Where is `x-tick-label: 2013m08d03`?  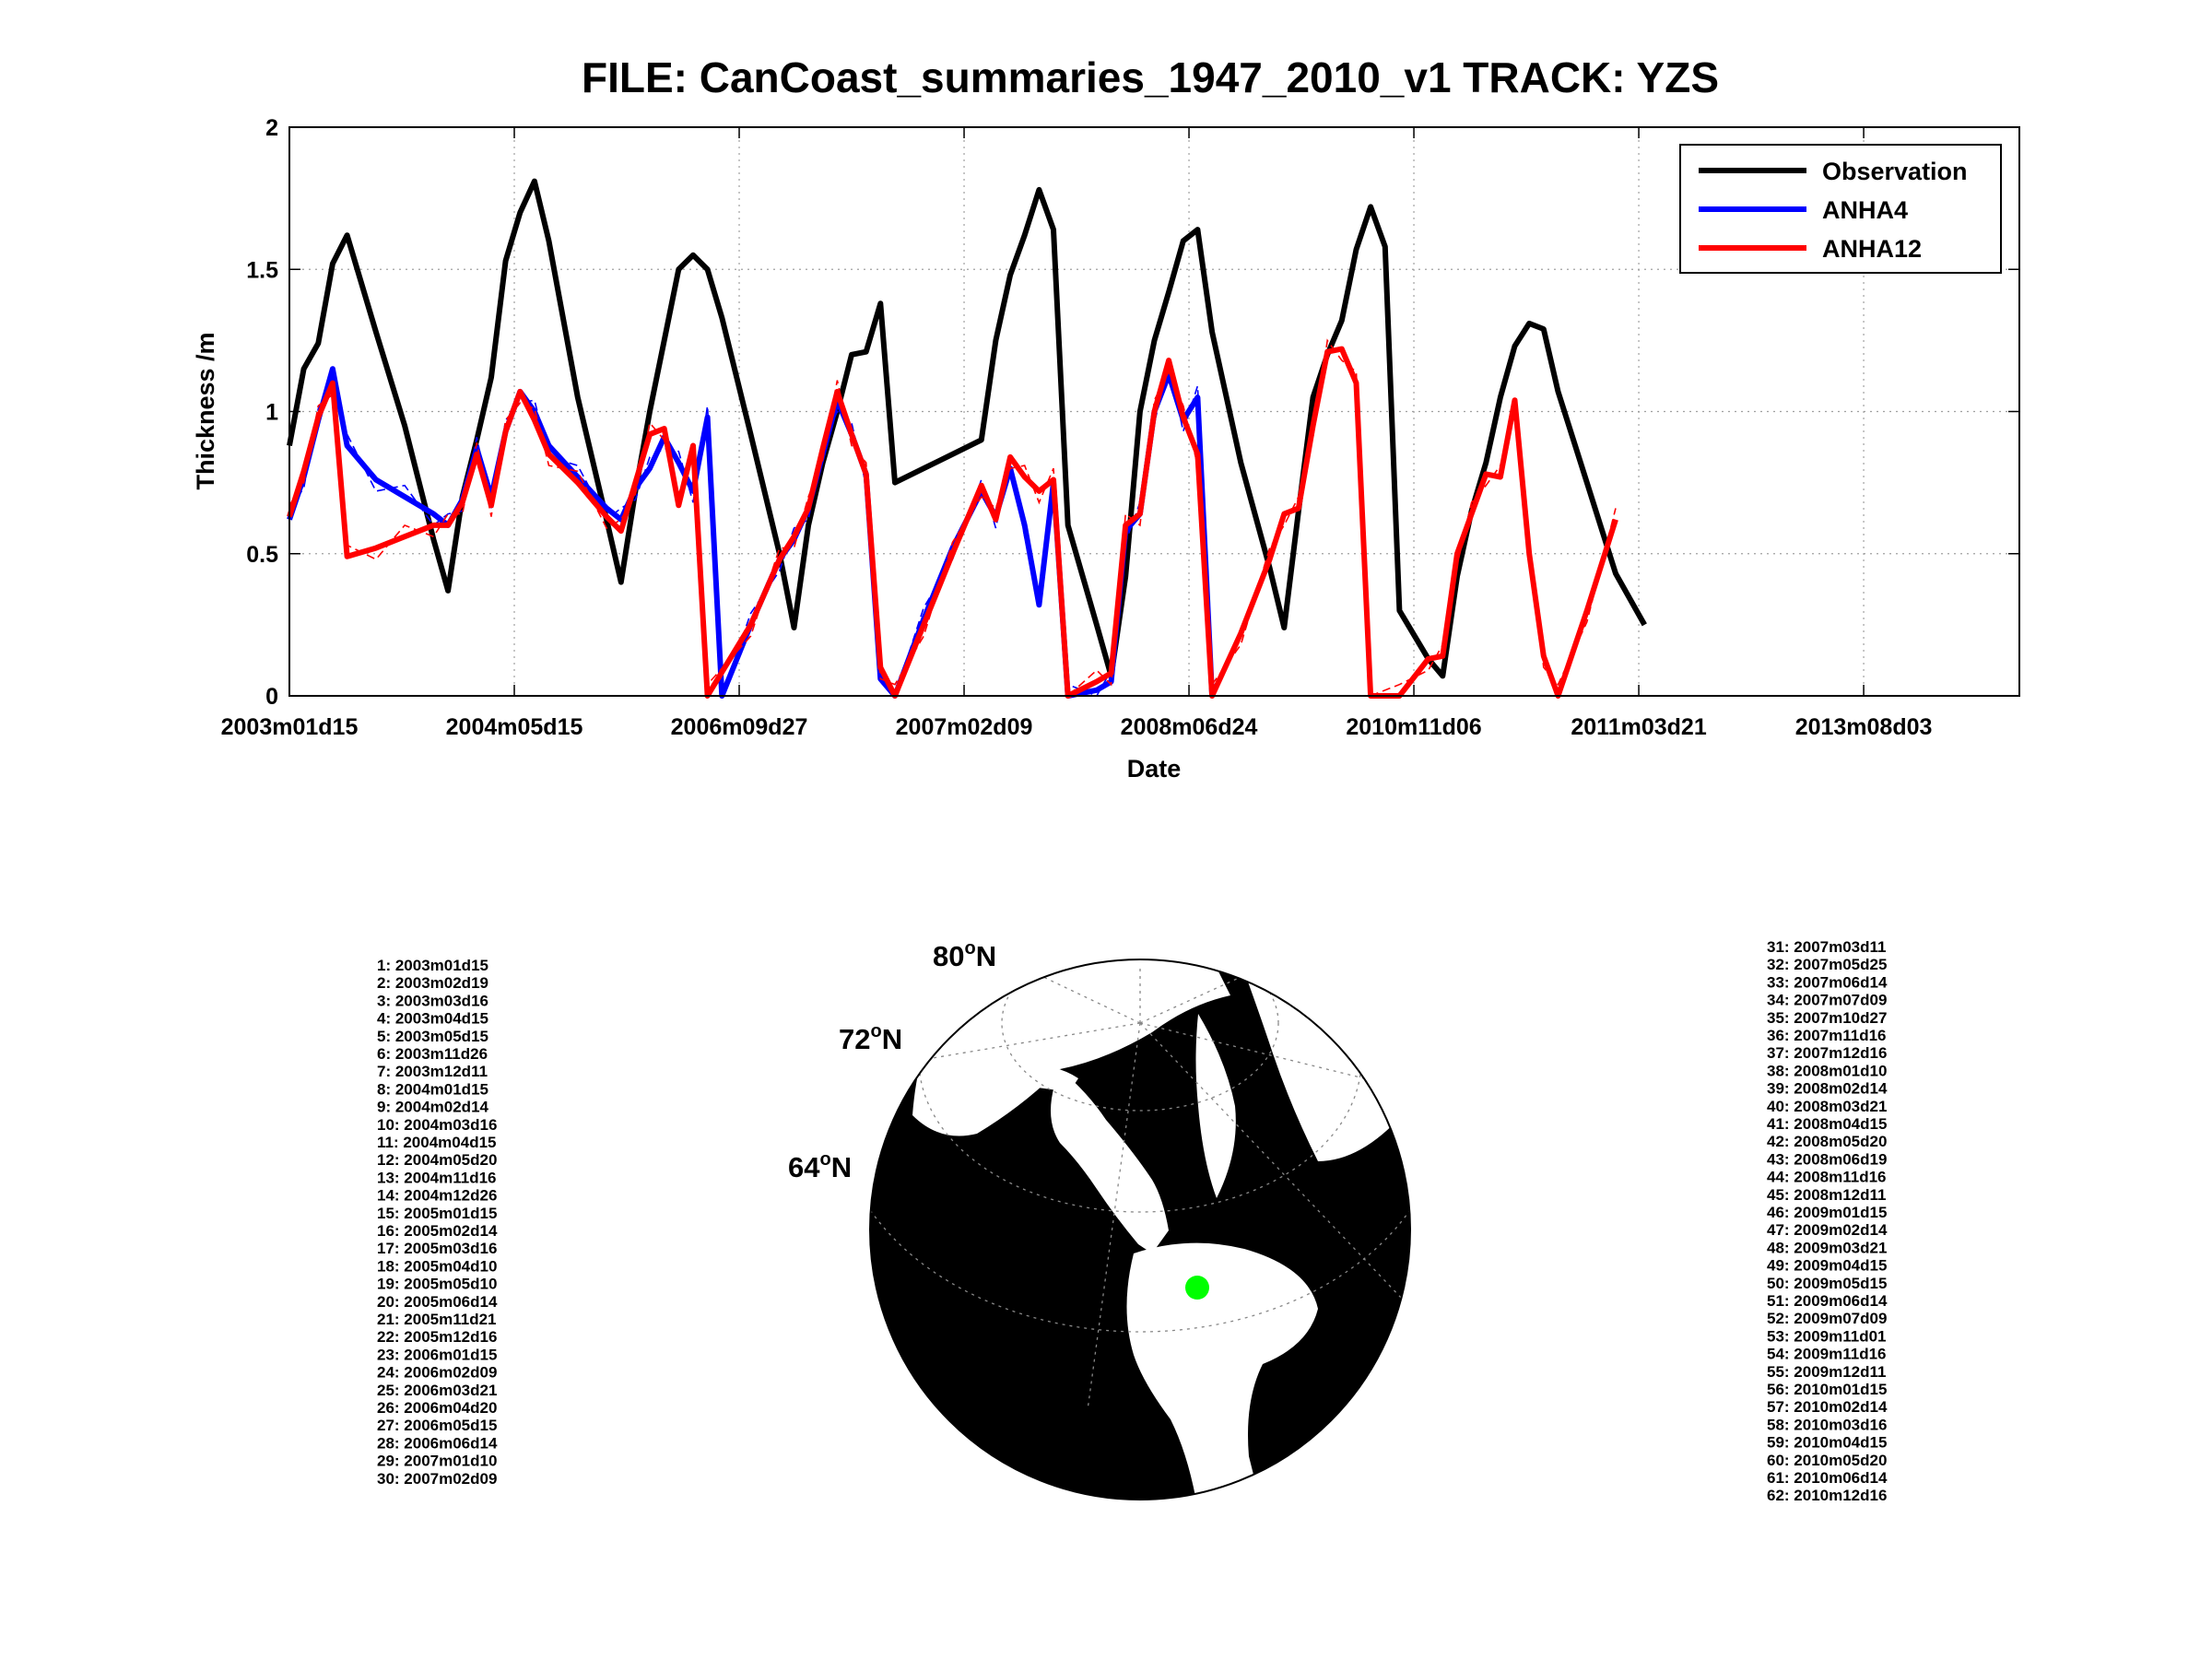 x-tick-label: 2013m08d03 is located at coordinates (1864, 727).